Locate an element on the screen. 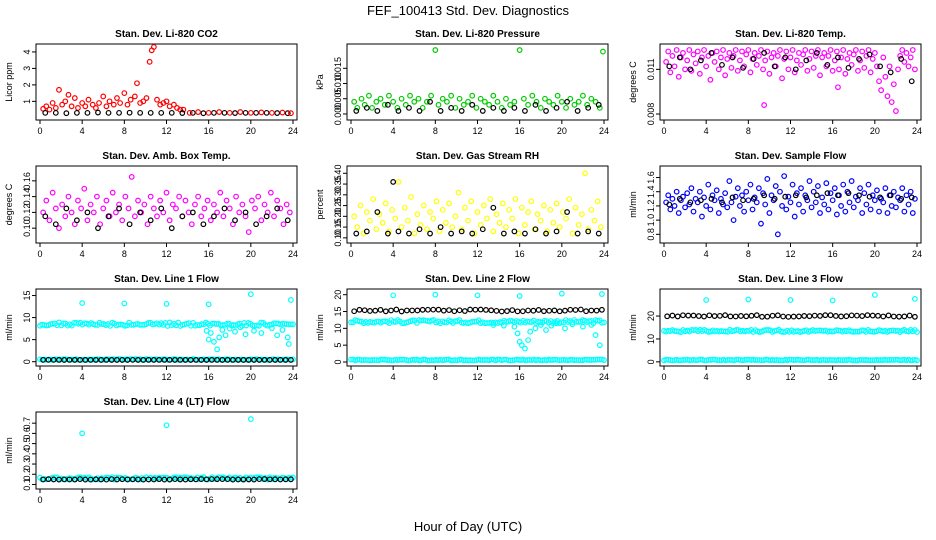  y-tick-label: 0.12 is located at coordinates (27, 213).